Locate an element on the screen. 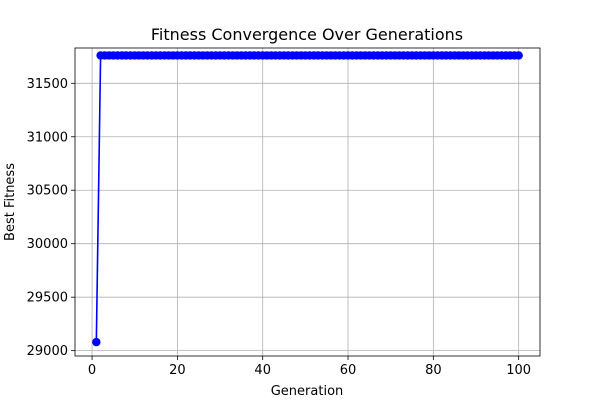  y-tick-label: 30000 is located at coordinates (47, 244).